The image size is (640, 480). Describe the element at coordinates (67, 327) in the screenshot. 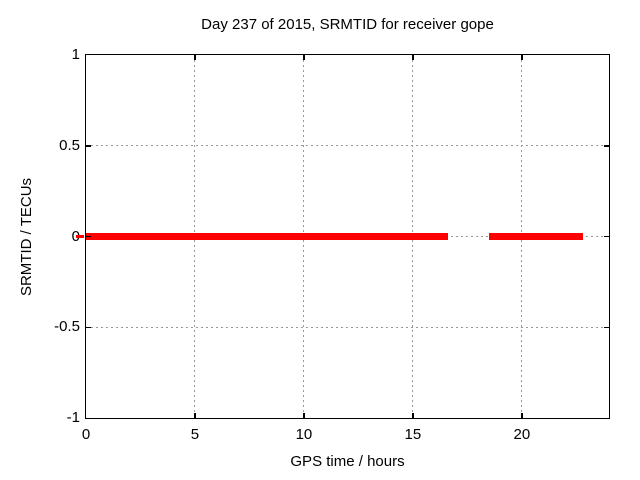

I see `y-tick-label: -0.5` at that location.